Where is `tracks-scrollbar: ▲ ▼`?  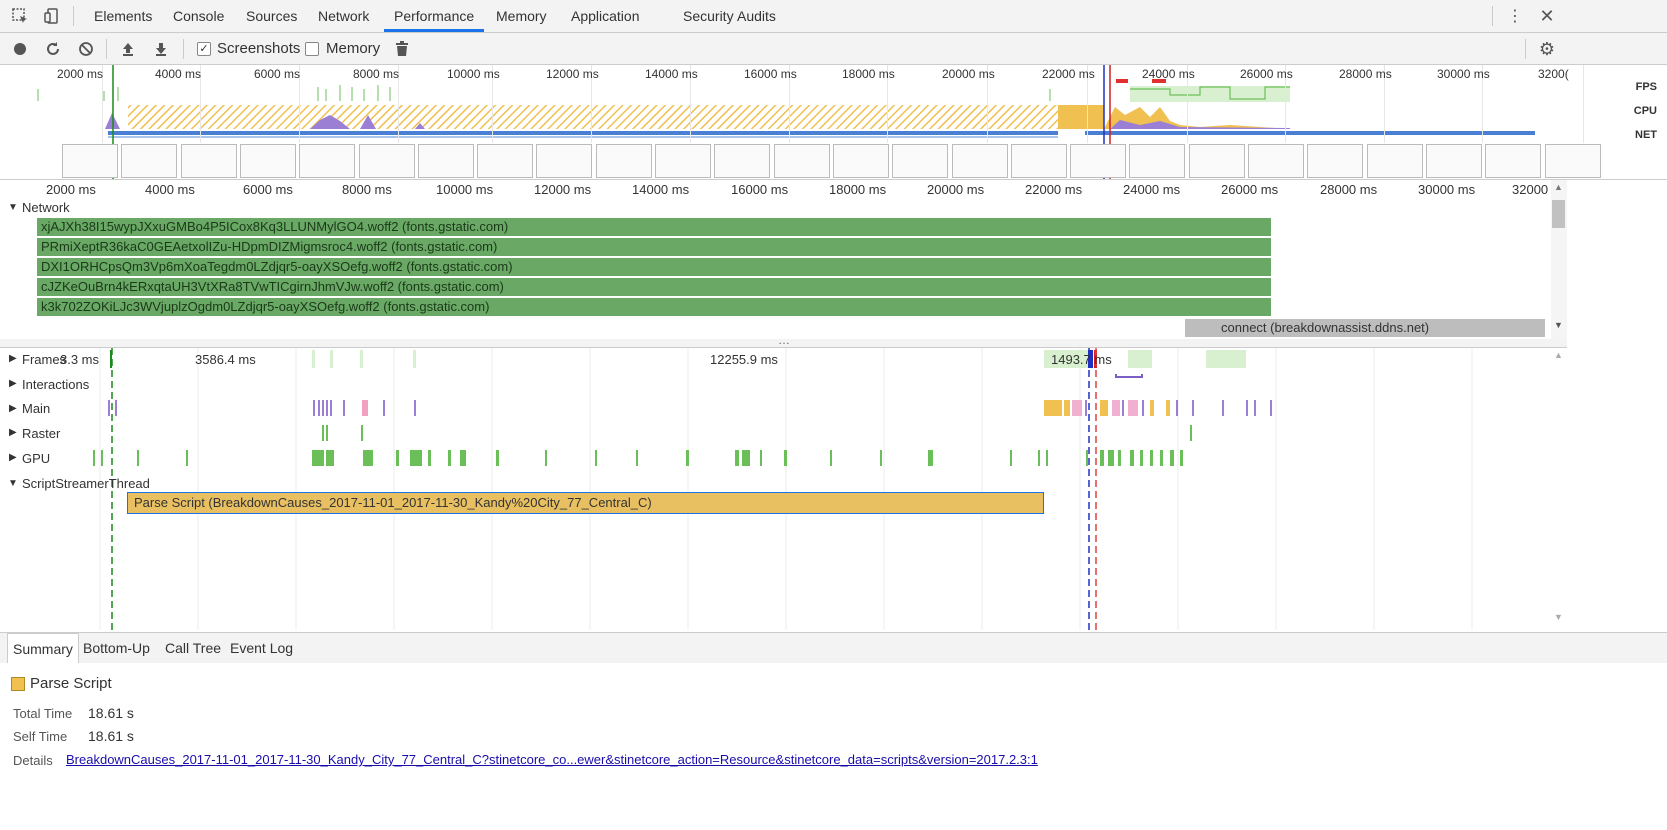 tracks-scrollbar: ▲ ▼ is located at coordinates (1559, 489).